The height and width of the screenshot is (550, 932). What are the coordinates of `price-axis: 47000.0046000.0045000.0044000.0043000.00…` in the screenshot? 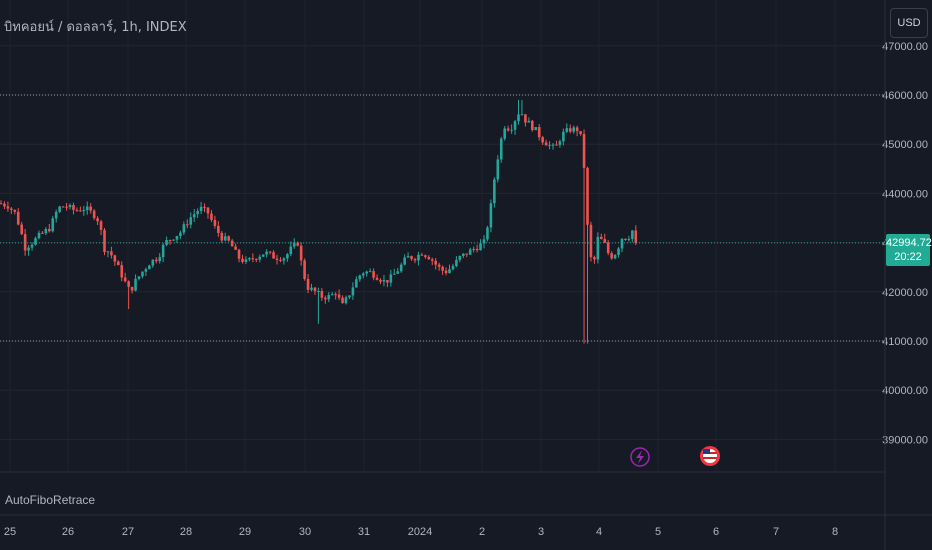 It's located at (905, 244).